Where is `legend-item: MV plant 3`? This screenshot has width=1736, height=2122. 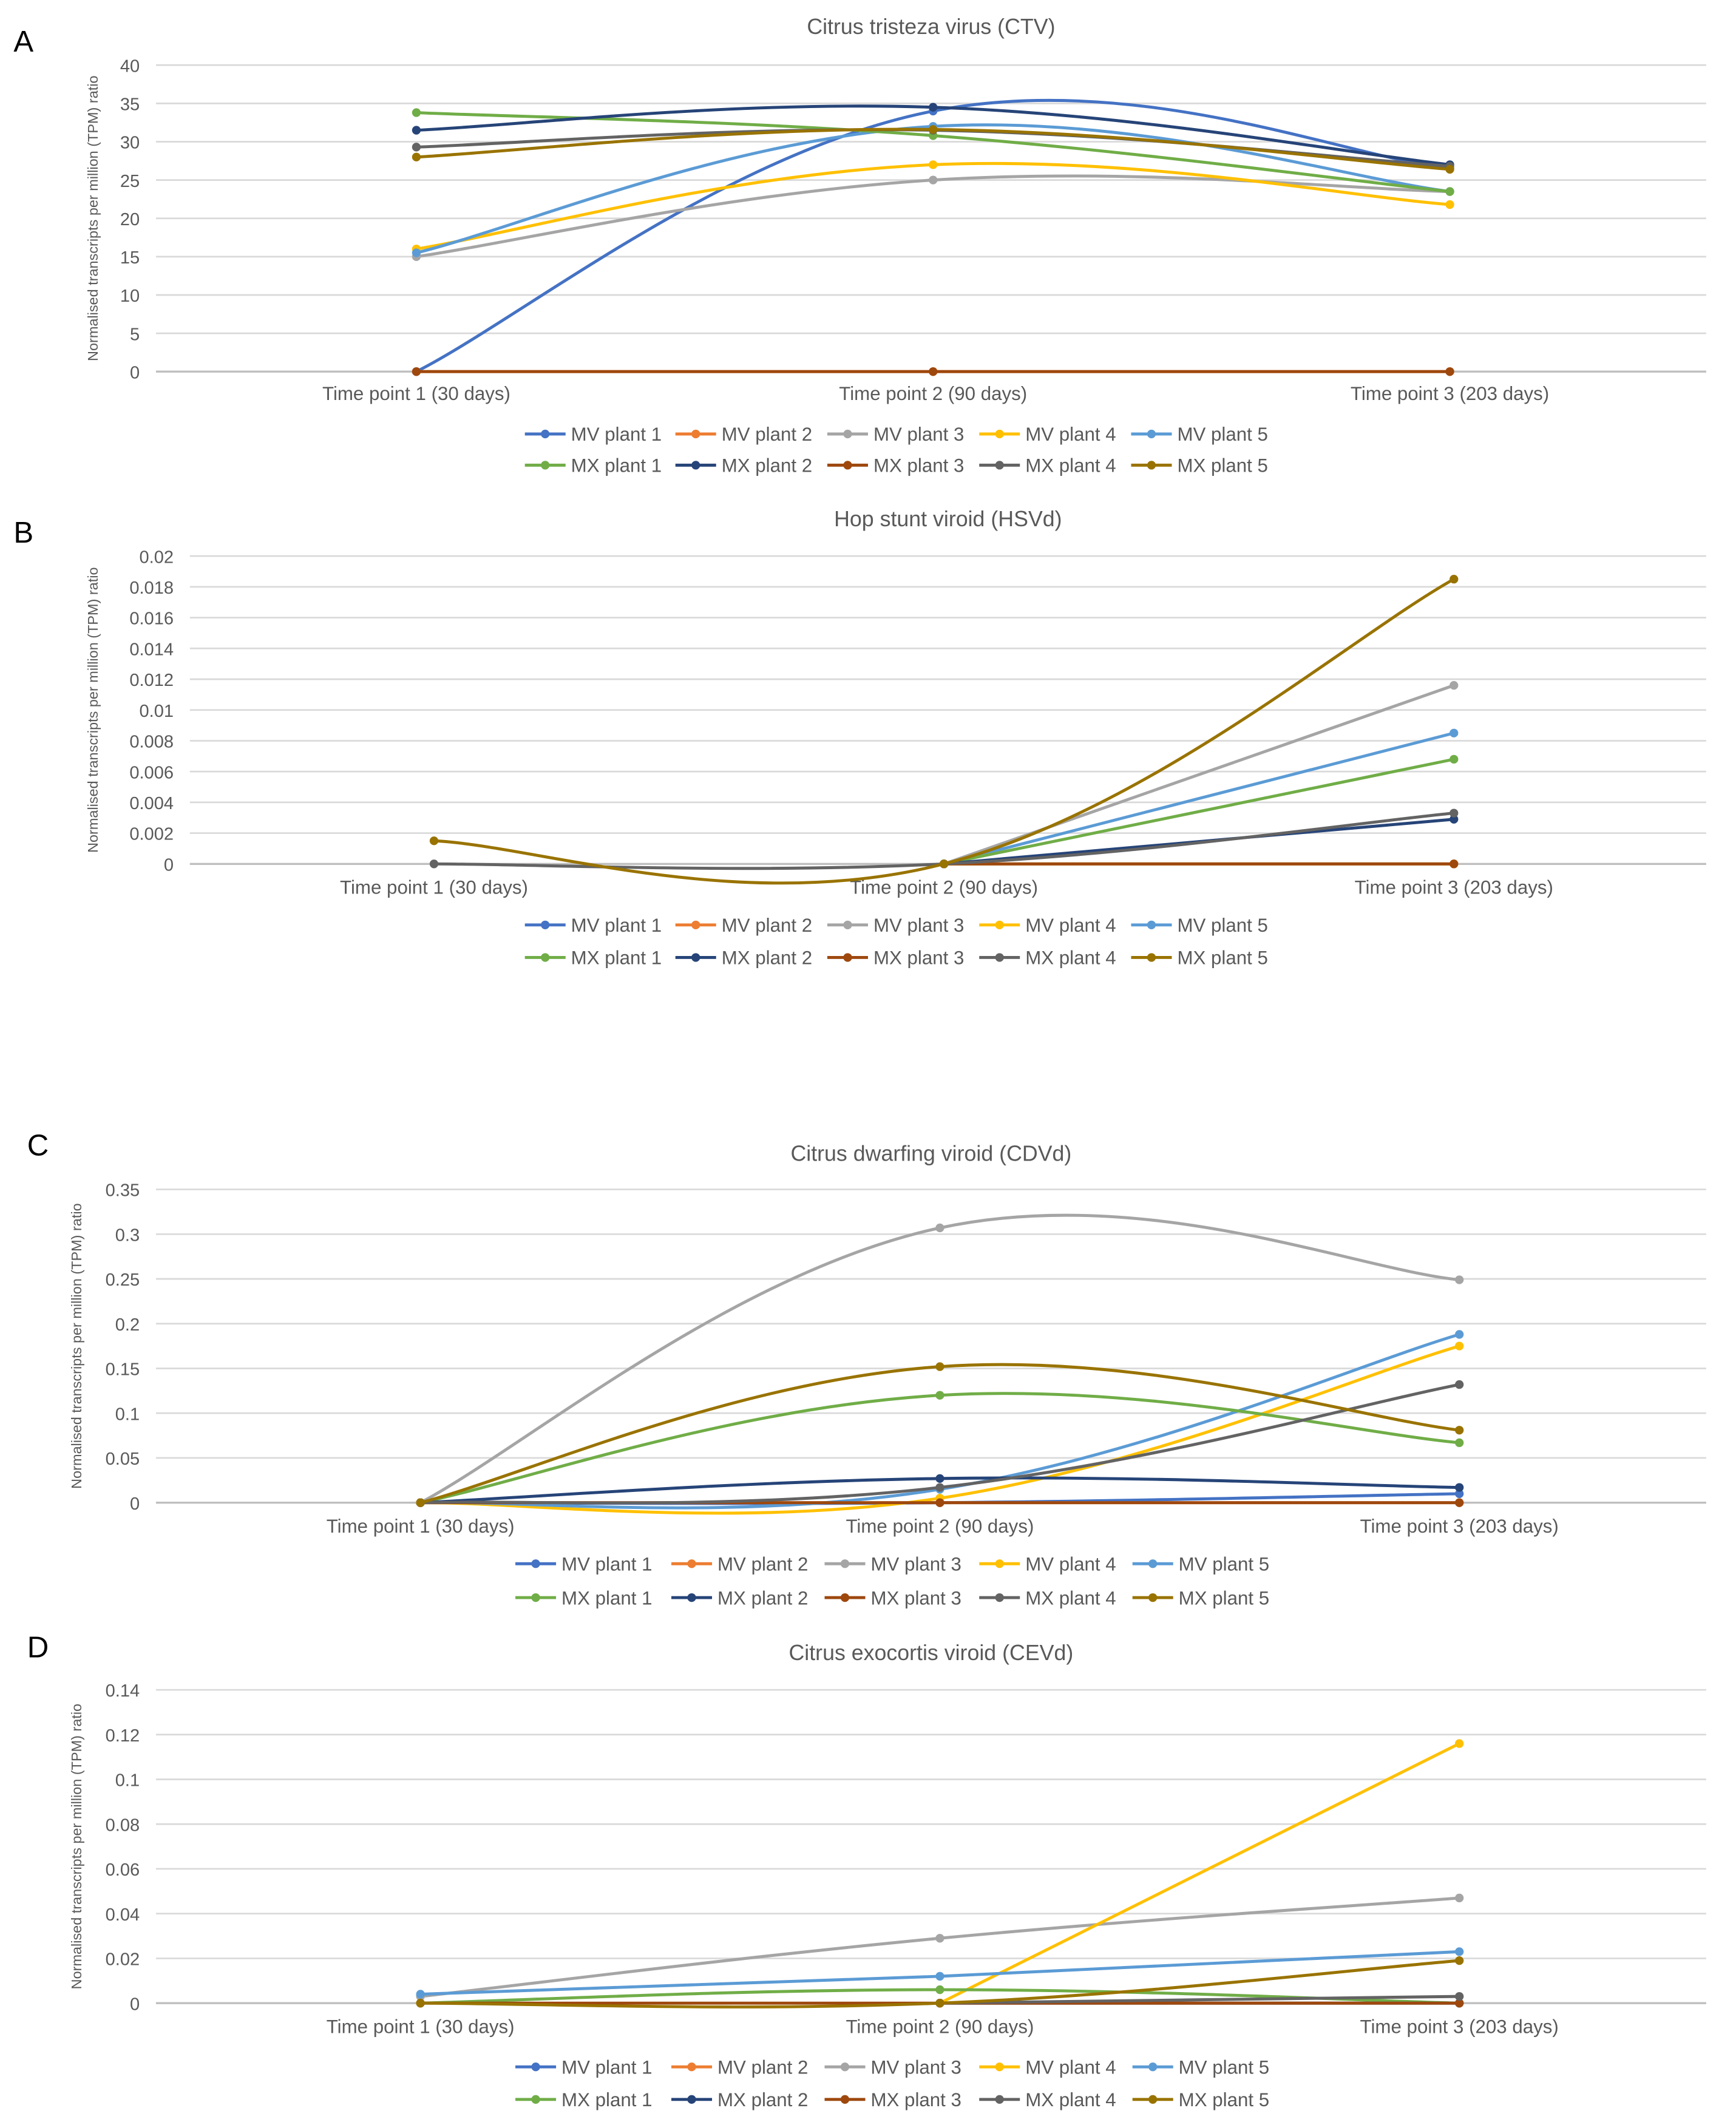 legend-item: MV plant 3 is located at coordinates (895, 434).